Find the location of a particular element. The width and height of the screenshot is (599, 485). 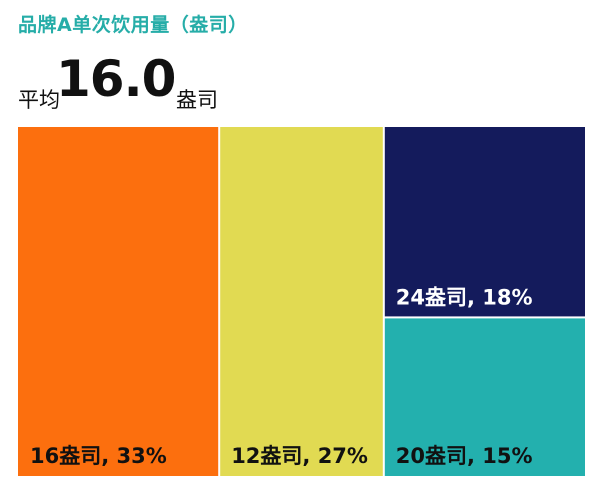

treemap-cell-label-20oz: 20盎司, 15% is located at coordinates (464, 456).